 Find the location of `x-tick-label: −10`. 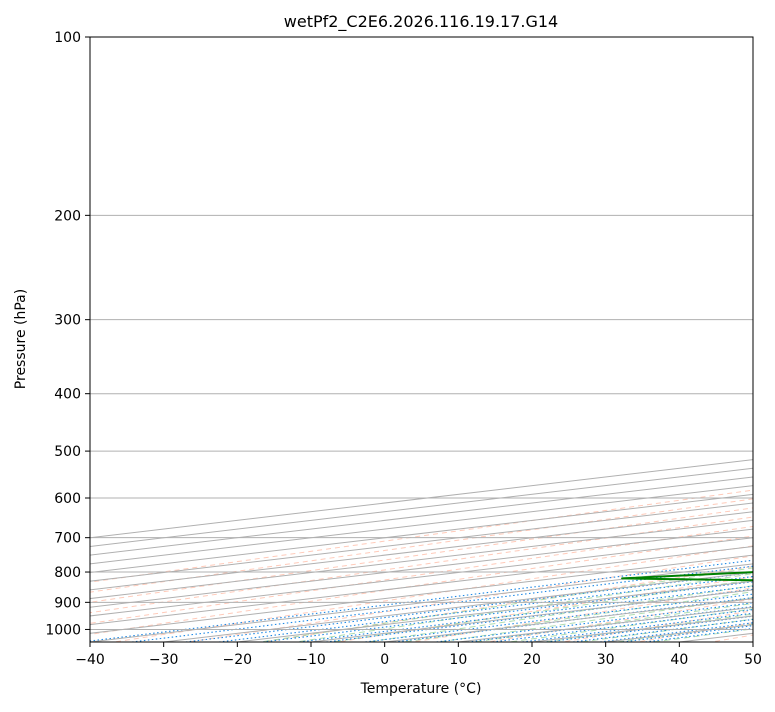

x-tick-label: −10 is located at coordinates (311, 660).